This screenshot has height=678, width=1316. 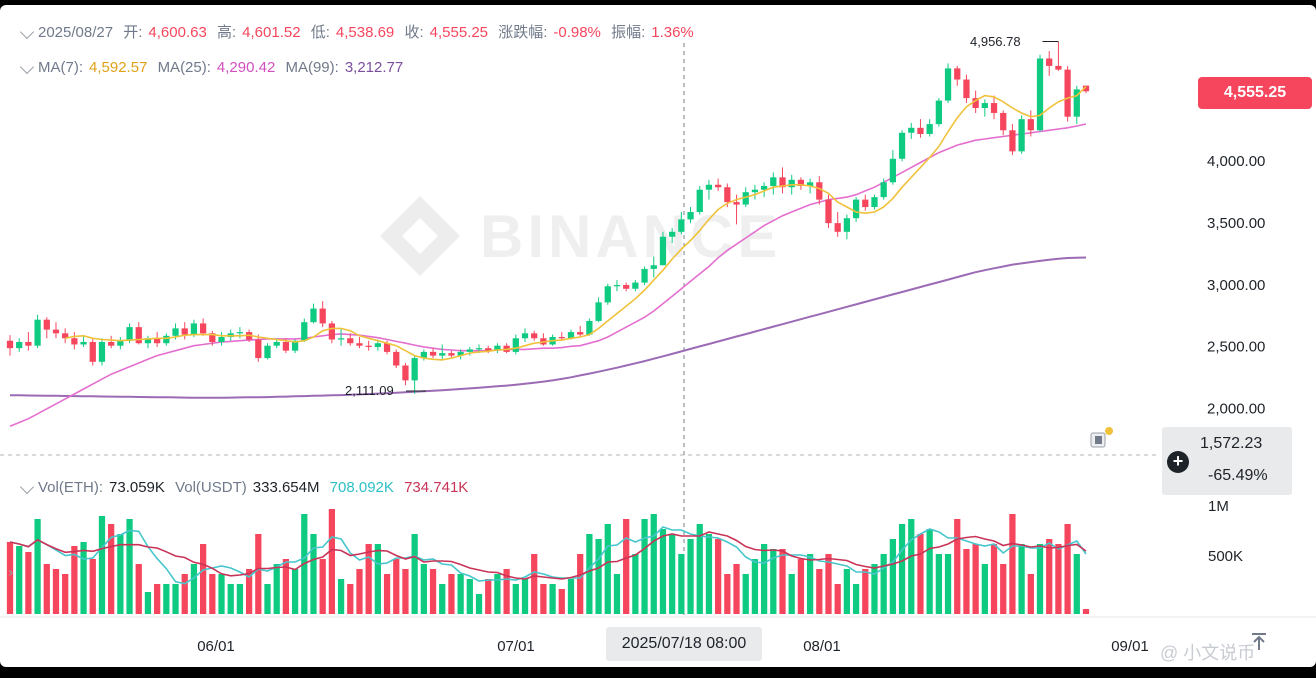 I want to click on vol-collapse-chevron-icon, so click(x=27, y=486).